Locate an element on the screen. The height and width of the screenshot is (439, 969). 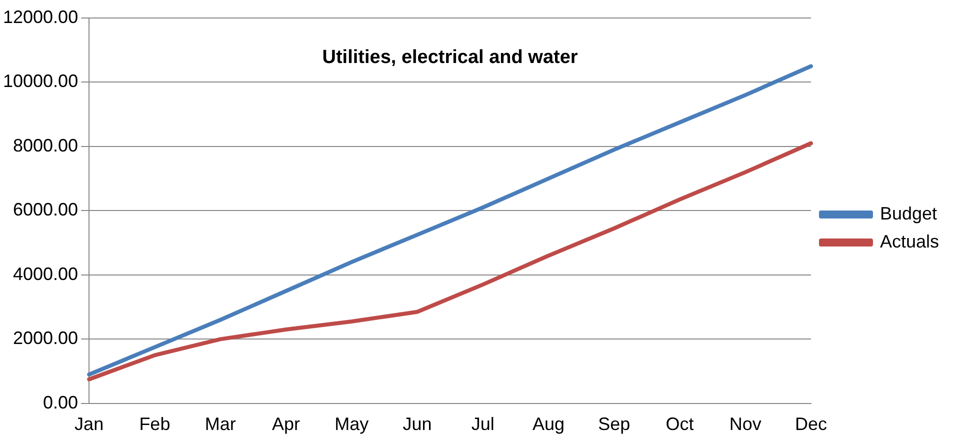
x-tick-label: Sep is located at coordinates (614, 424).